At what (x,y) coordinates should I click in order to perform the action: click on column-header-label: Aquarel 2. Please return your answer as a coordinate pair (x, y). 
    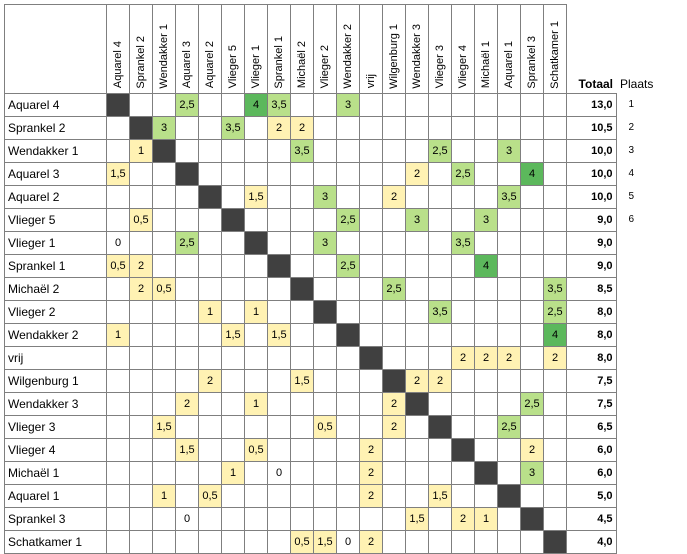
    Looking at the image, I should click on (210, 65).